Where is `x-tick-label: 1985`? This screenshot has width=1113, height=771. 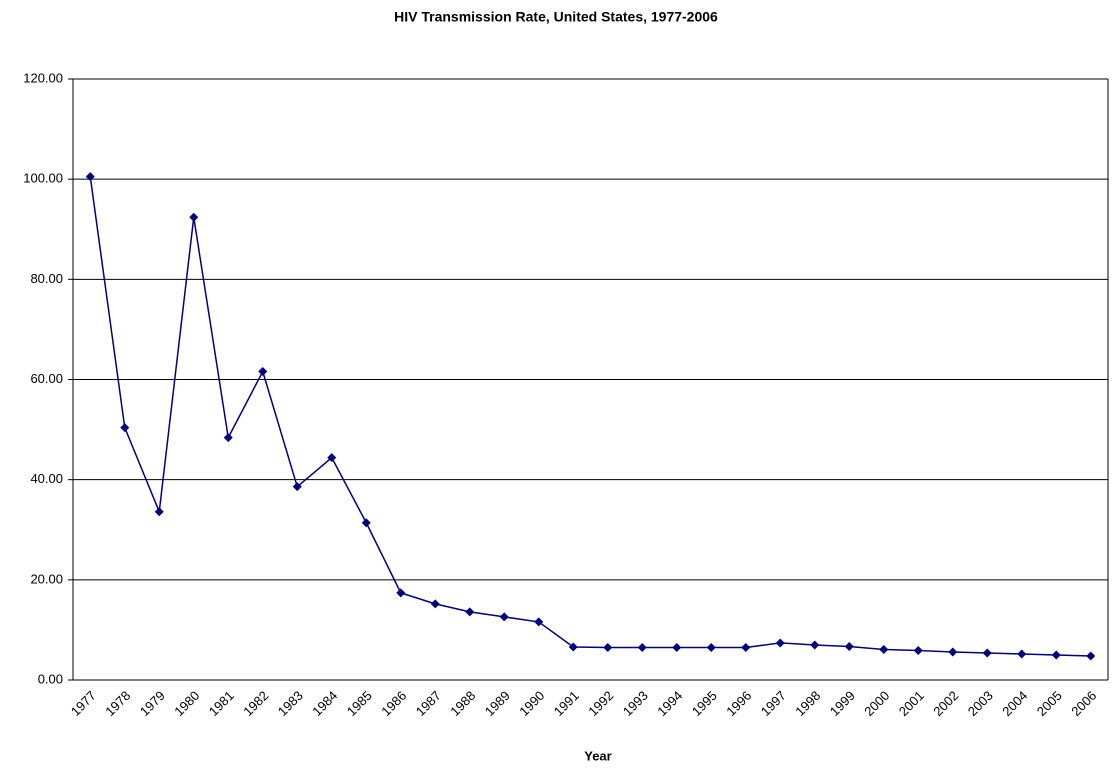 x-tick-label: 1985 is located at coordinates (359, 703).